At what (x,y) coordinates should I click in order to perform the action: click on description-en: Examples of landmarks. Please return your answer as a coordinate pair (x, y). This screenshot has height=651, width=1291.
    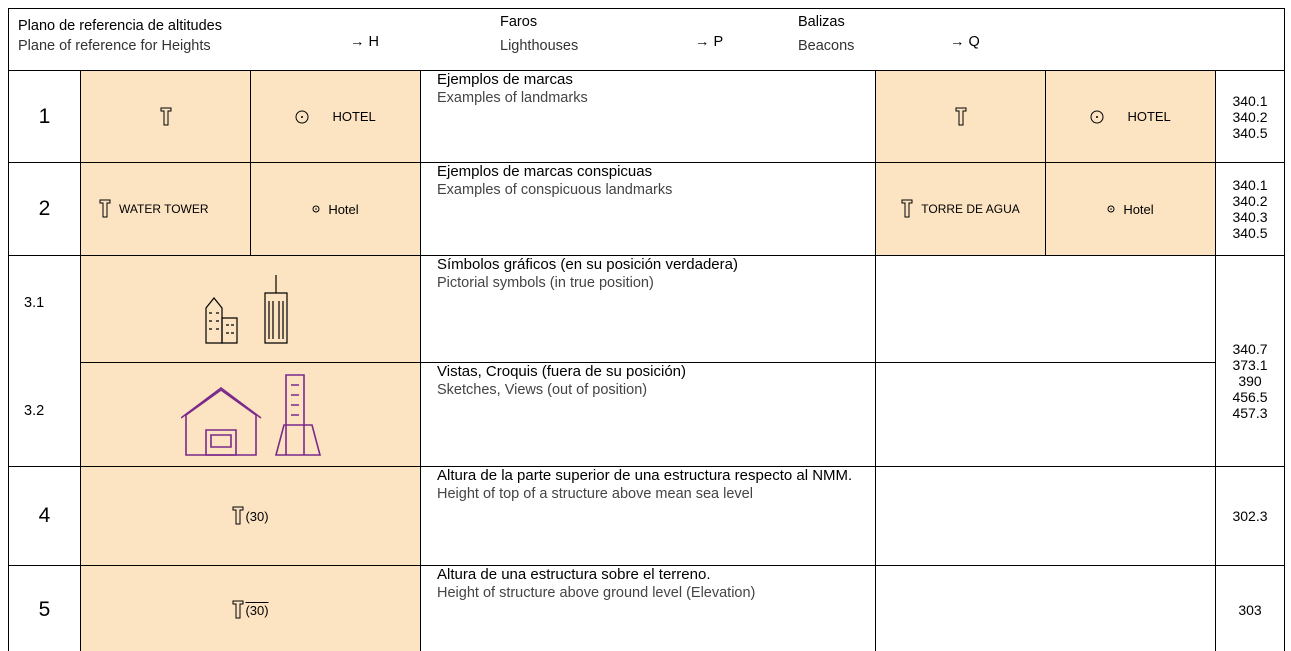
    Looking at the image, I should click on (512, 98).